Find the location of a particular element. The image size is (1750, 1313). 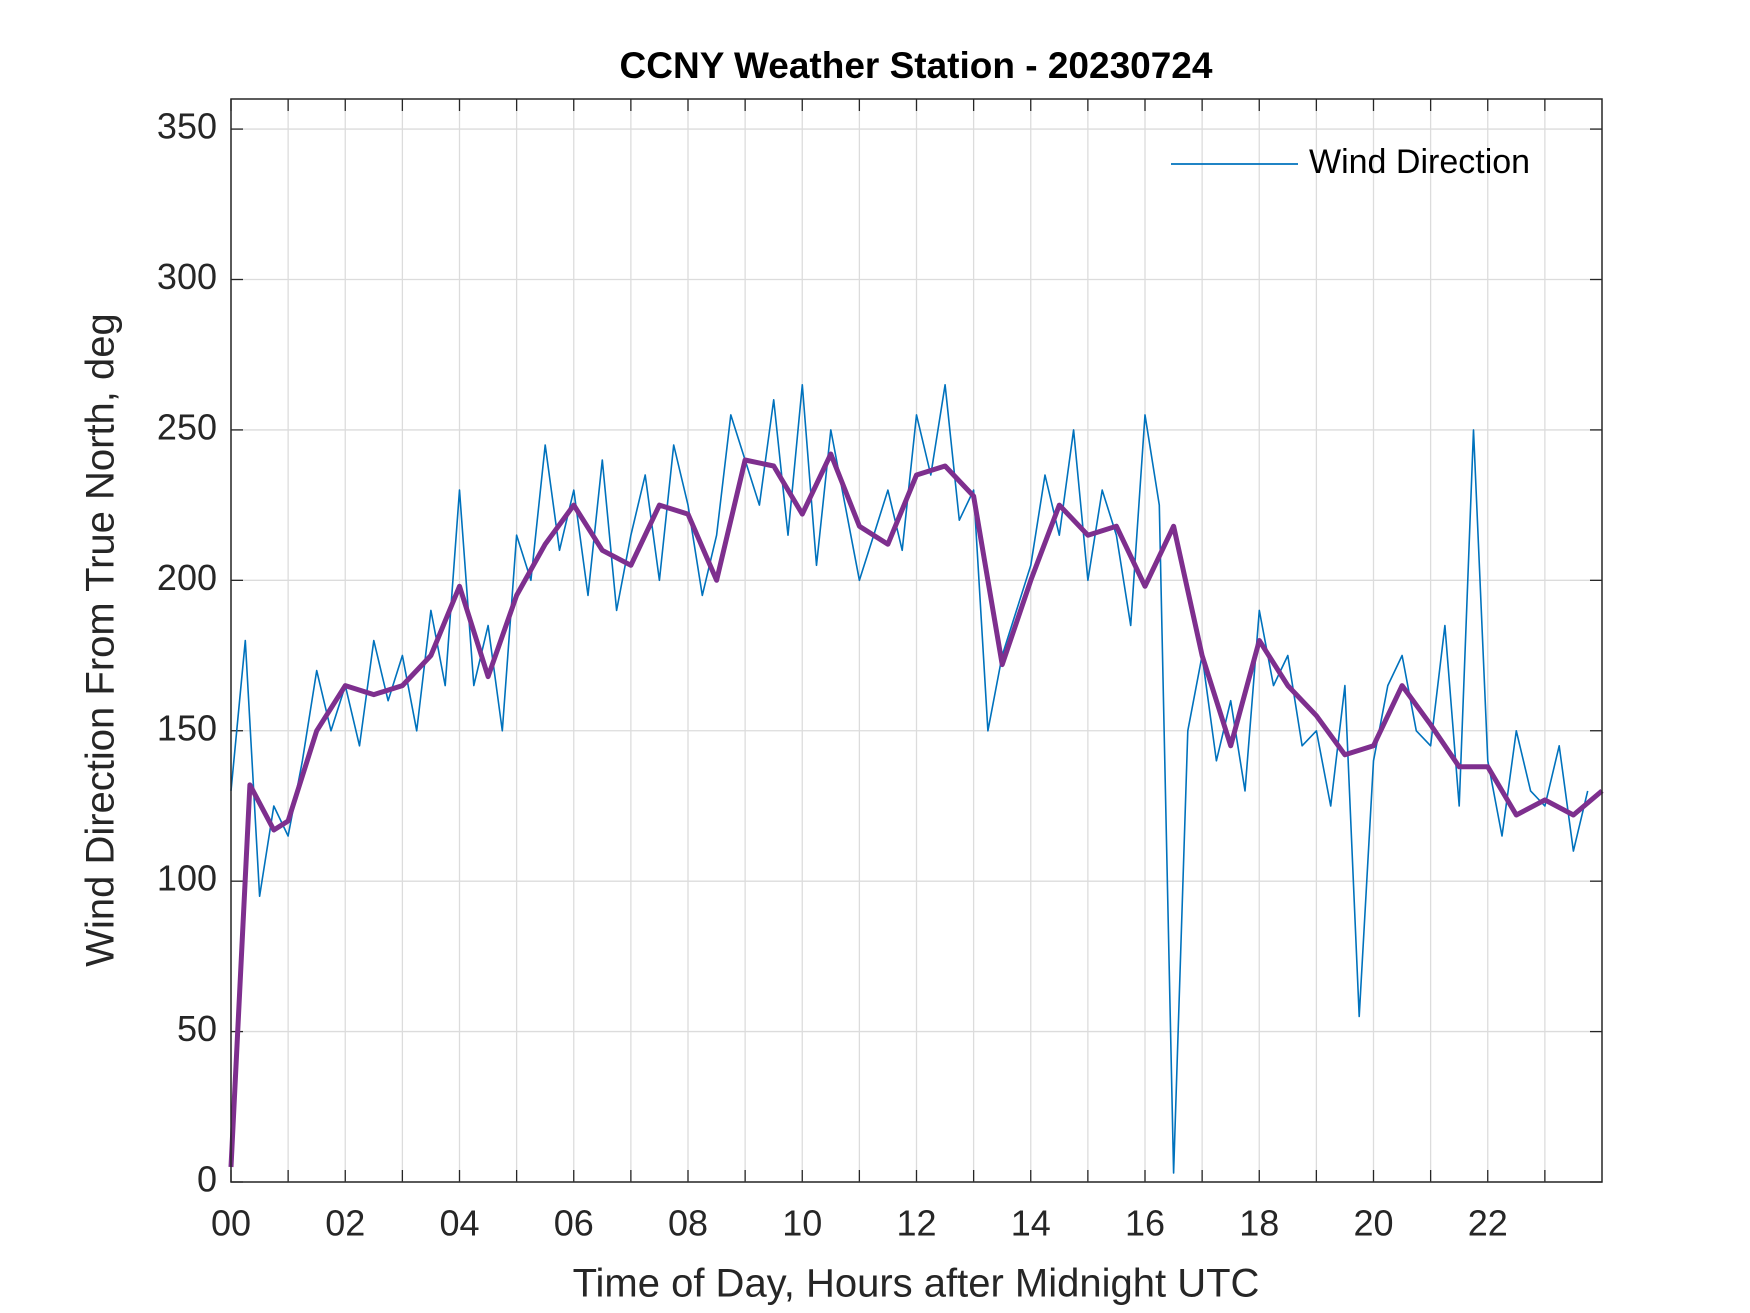

x-tick-label: 00 is located at coordinates (231, 1223).